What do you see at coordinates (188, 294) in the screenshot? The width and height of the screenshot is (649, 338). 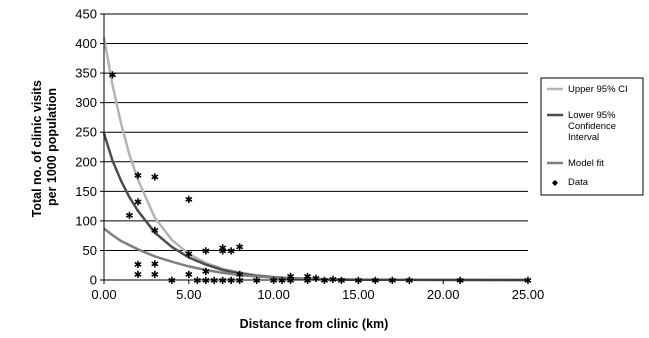 I see `x-tick-label-5: 5.00` at bounding box center [188, 294].